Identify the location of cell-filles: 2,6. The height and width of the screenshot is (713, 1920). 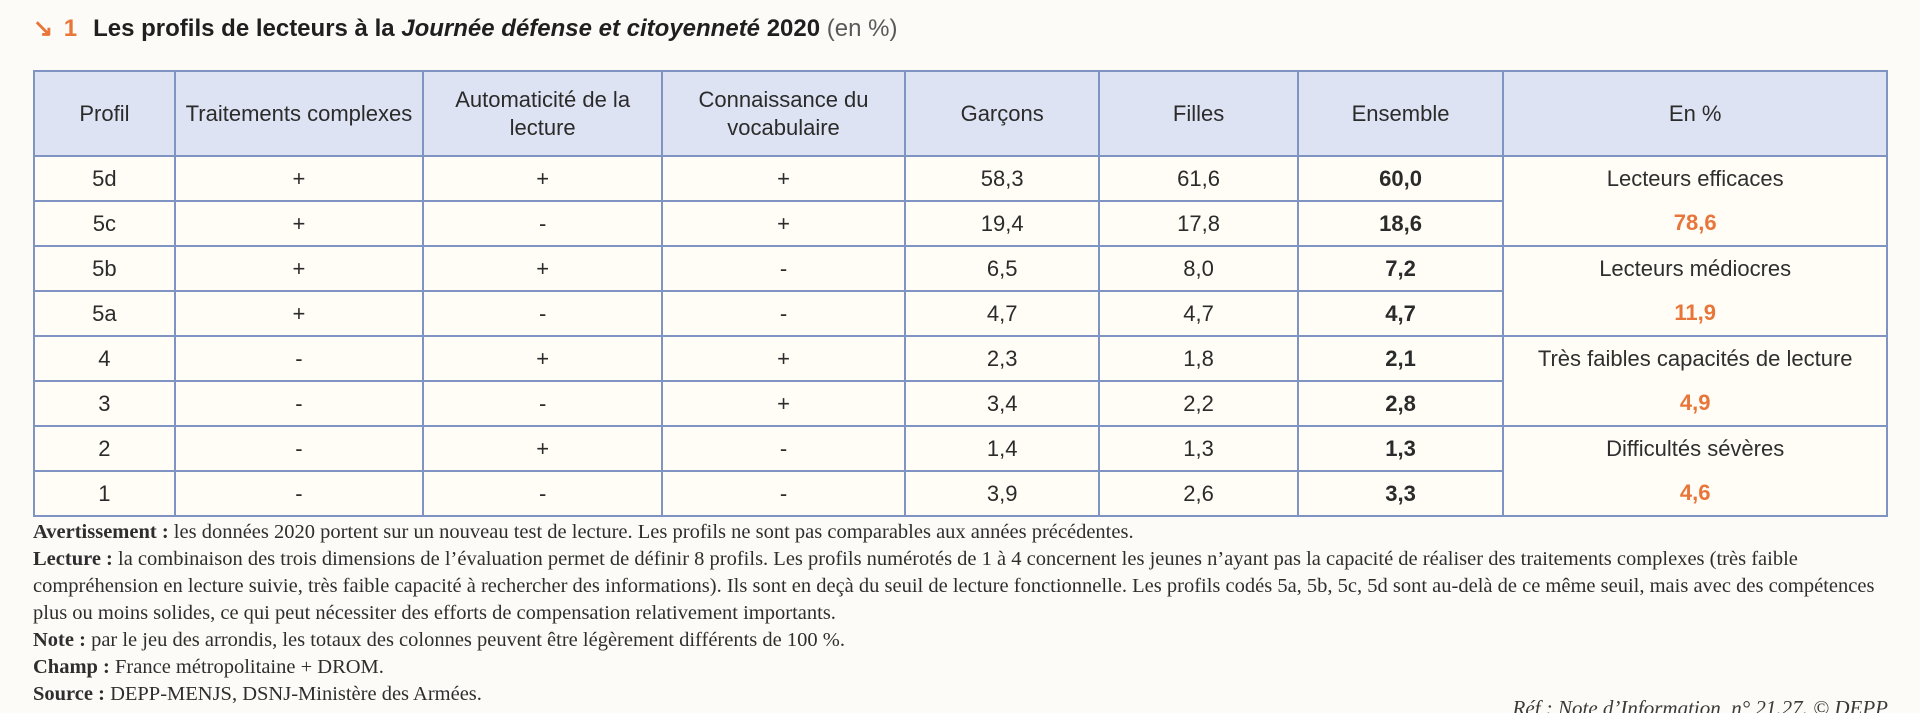
(1198, 493).